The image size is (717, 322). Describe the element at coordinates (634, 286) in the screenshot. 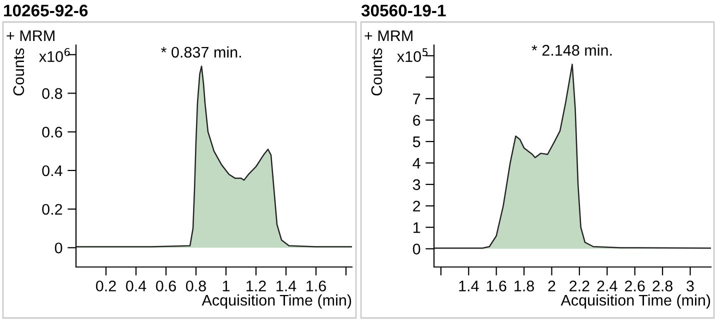

I see `x-tick-label: 2.6` at that location.